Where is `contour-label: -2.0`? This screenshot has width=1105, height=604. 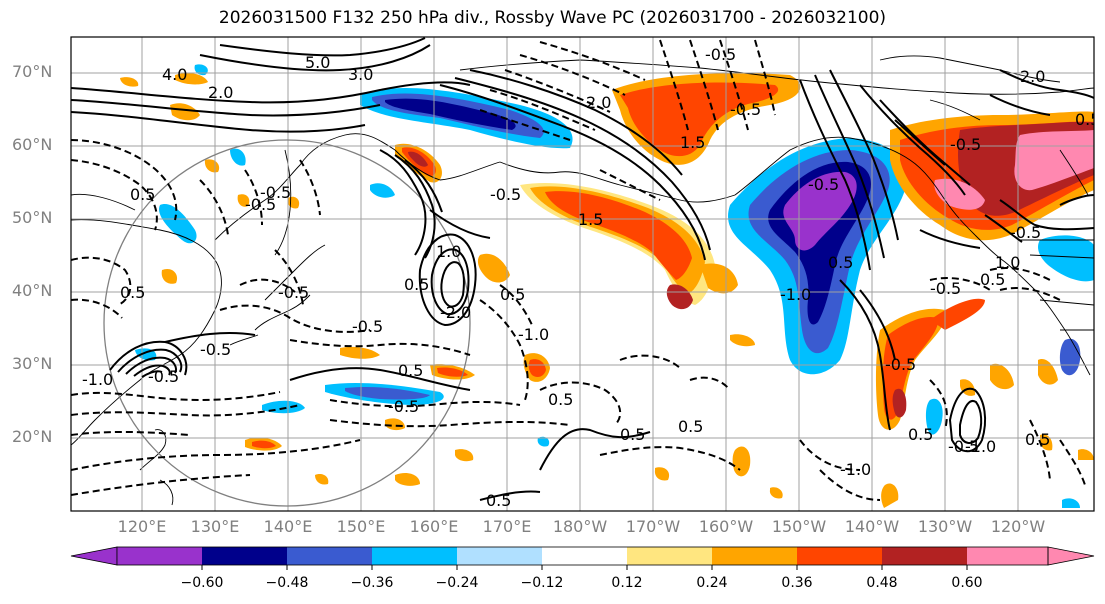 contour-label: -2.0 is located at coordinates (455, 312).